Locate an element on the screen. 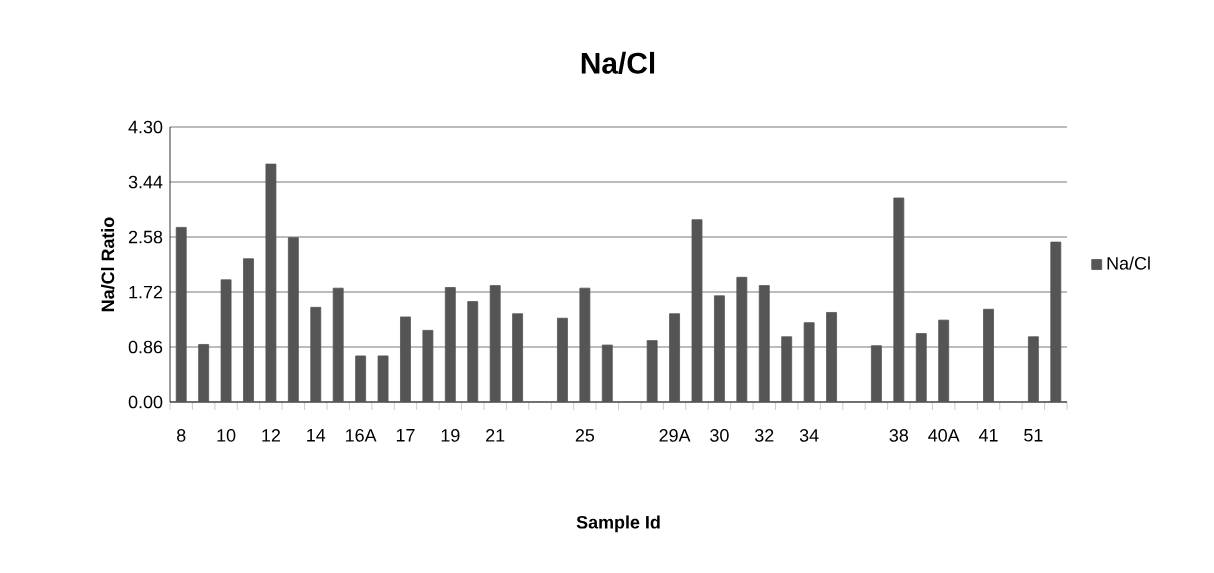  x-tick-label: 34 is located at coordinates (809, 435).